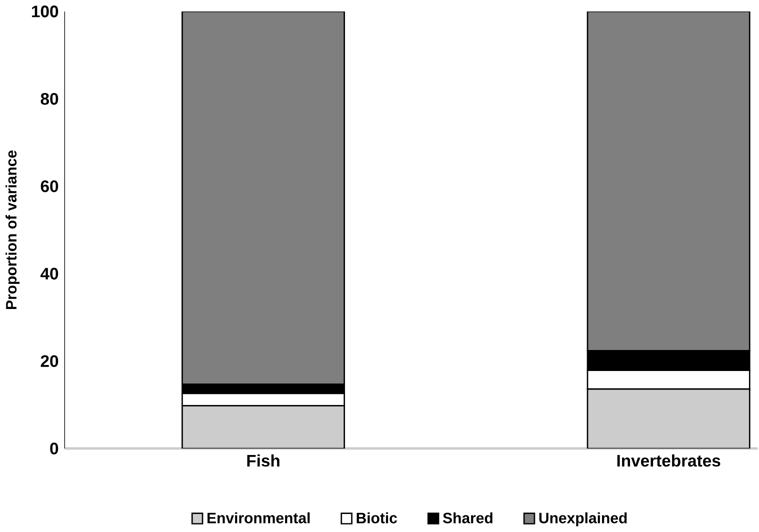 This screenshot has width=759, height=532. What do you see at coordinates (54, 448) in the screenshot?
I see `y-tick-label: 0` at bounding box center [54, 448].